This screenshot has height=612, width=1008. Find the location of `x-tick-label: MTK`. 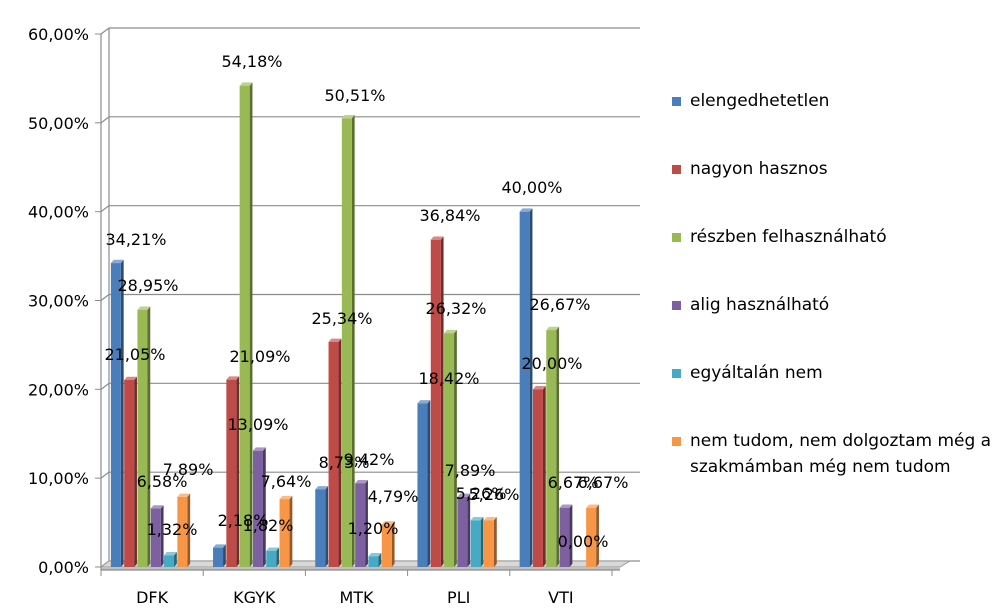

x-tick-label: MTK is located at coordinates (356, 597).